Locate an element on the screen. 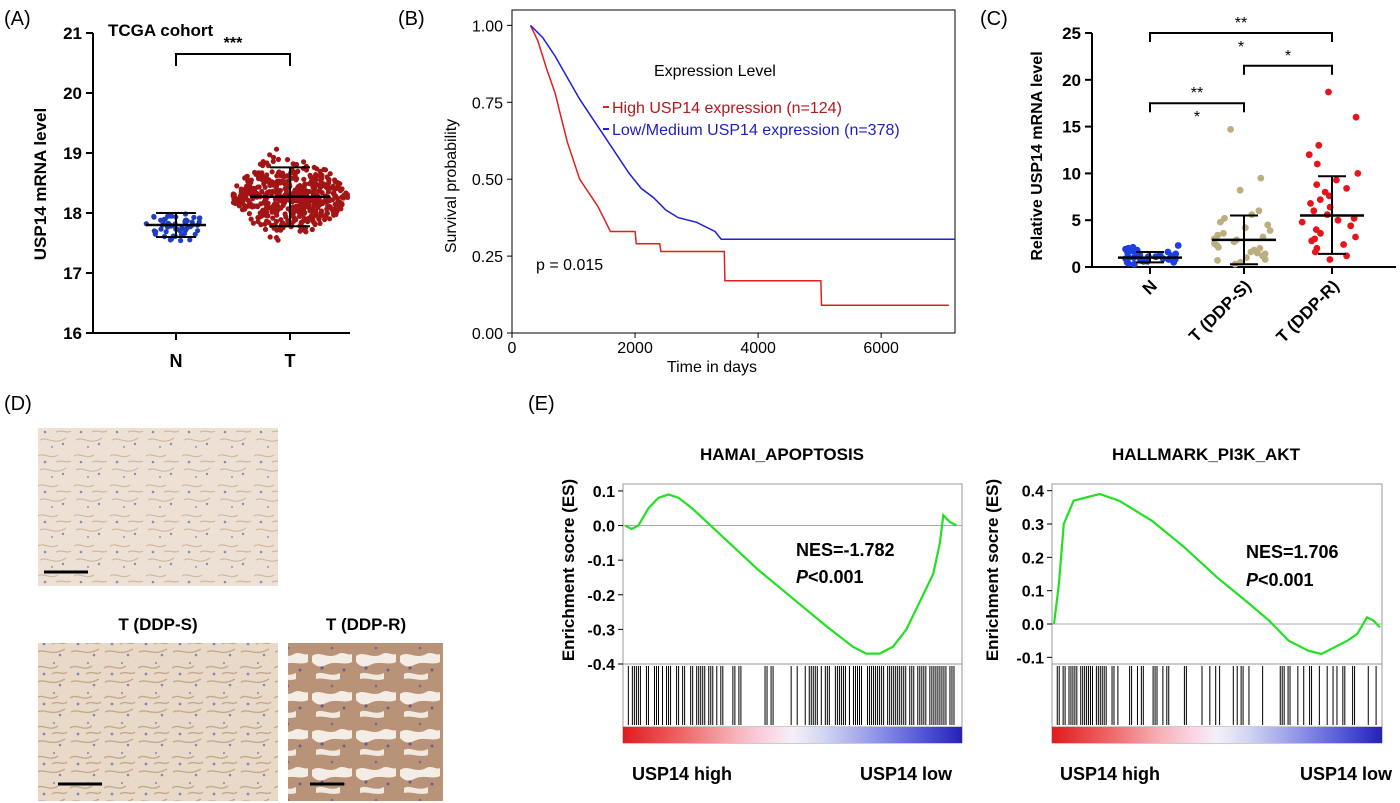  panel-b-xlabel: Time in days is located at coordinates (712, 367).